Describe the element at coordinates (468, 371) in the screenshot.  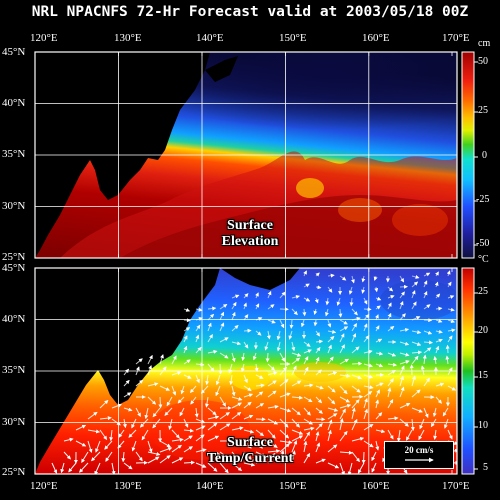
I see `temperature-colorbar` at that location.